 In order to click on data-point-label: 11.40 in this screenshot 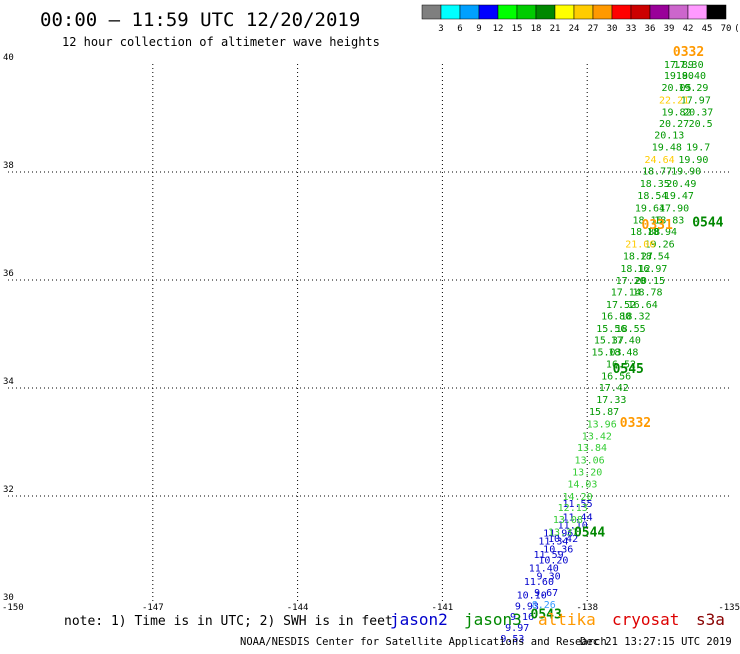, I will do `click(544, 569)`.